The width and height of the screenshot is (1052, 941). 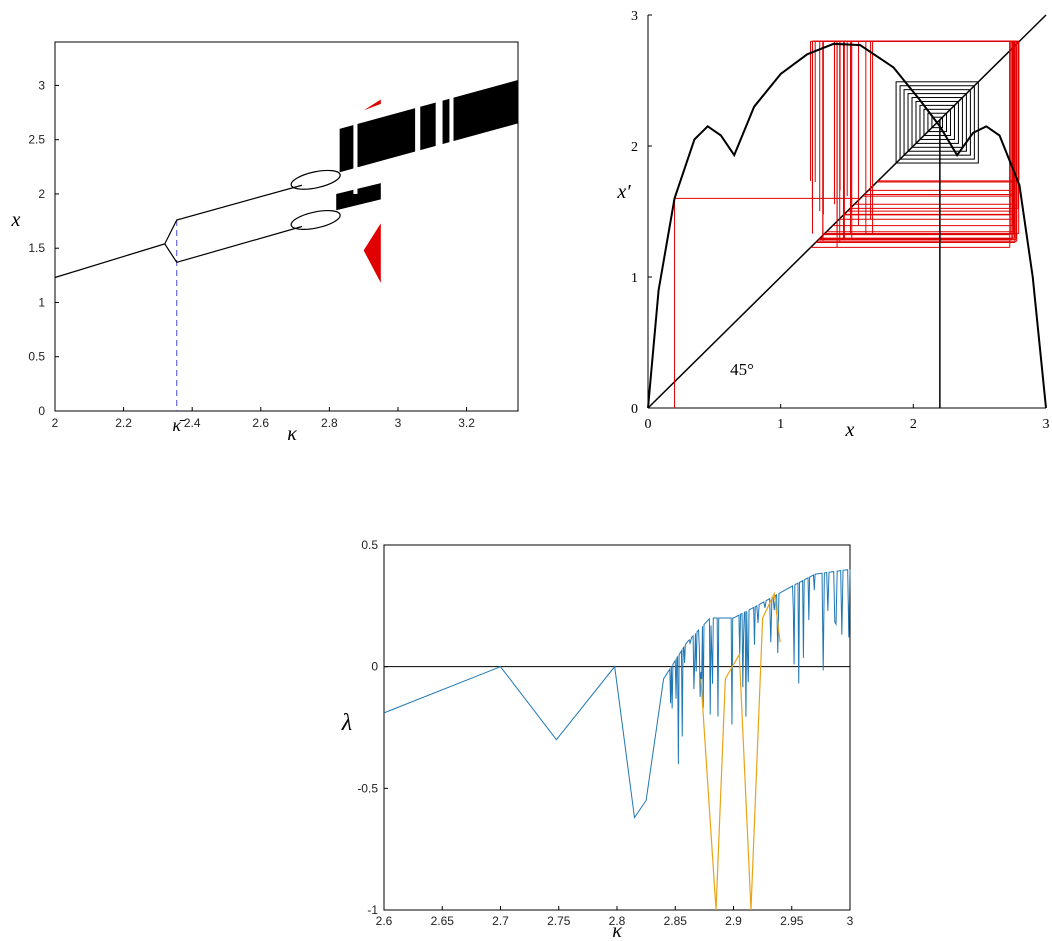 What do you see at coordinates (428, 126) in the screenshot?
I see `chaotic-band-upper` at bounding box center [428, 126].